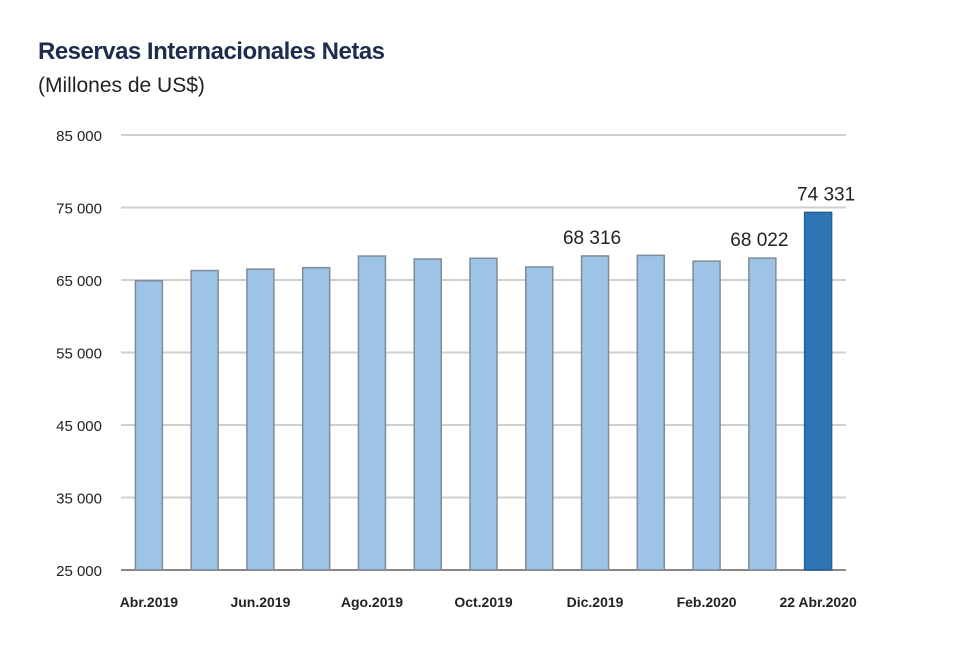  Describe the element at coordinates (592, 238) in the screenshot. I see `data-label: 68 316` at that location.